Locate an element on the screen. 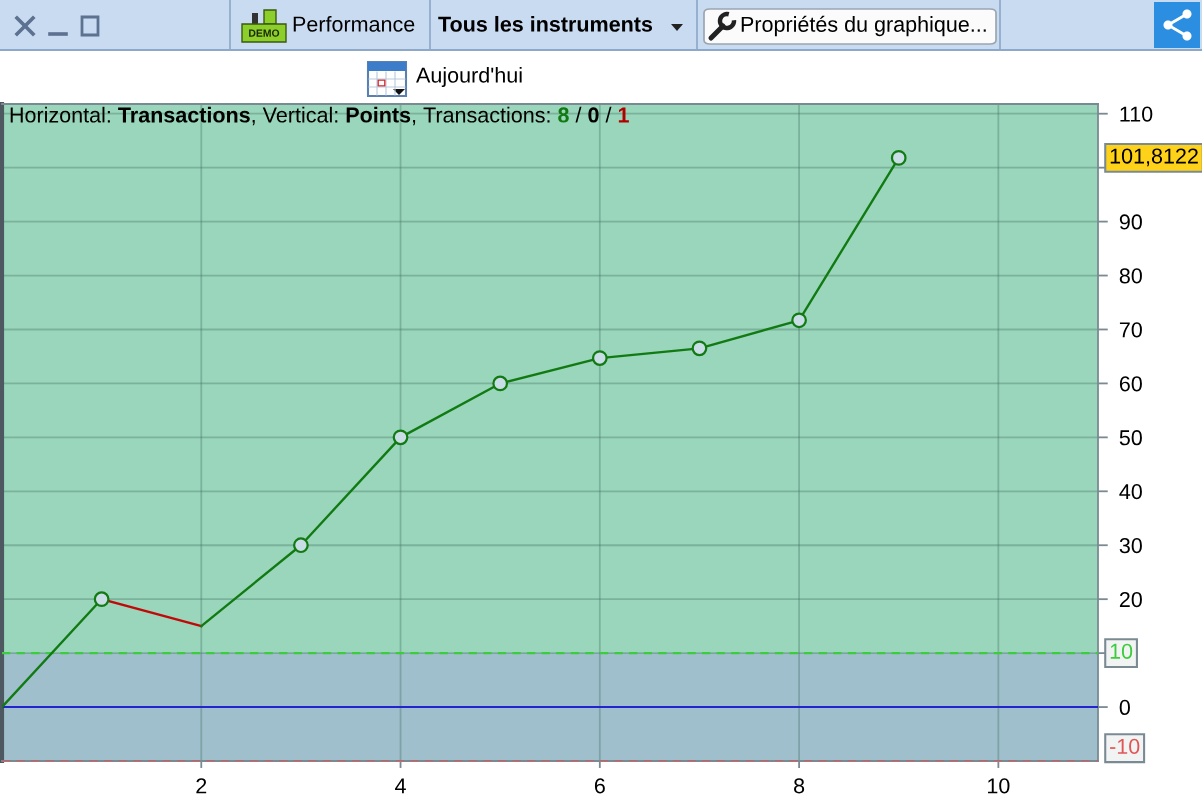  y-tick-label: 20 is located at coordinates (1130, 599).